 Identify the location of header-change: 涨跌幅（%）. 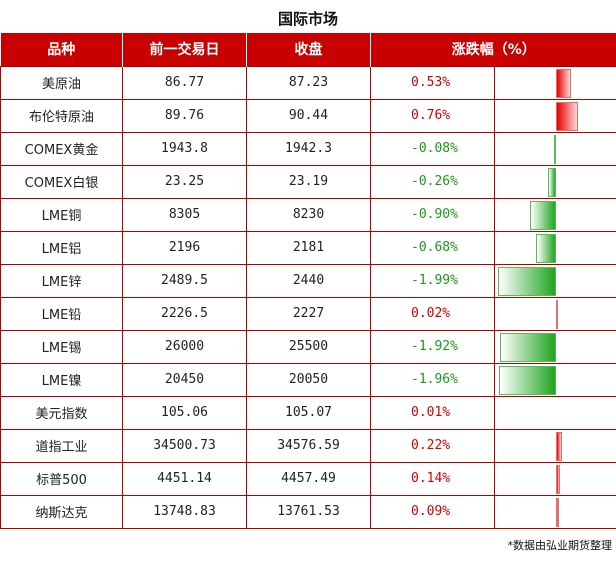
(493, 49).